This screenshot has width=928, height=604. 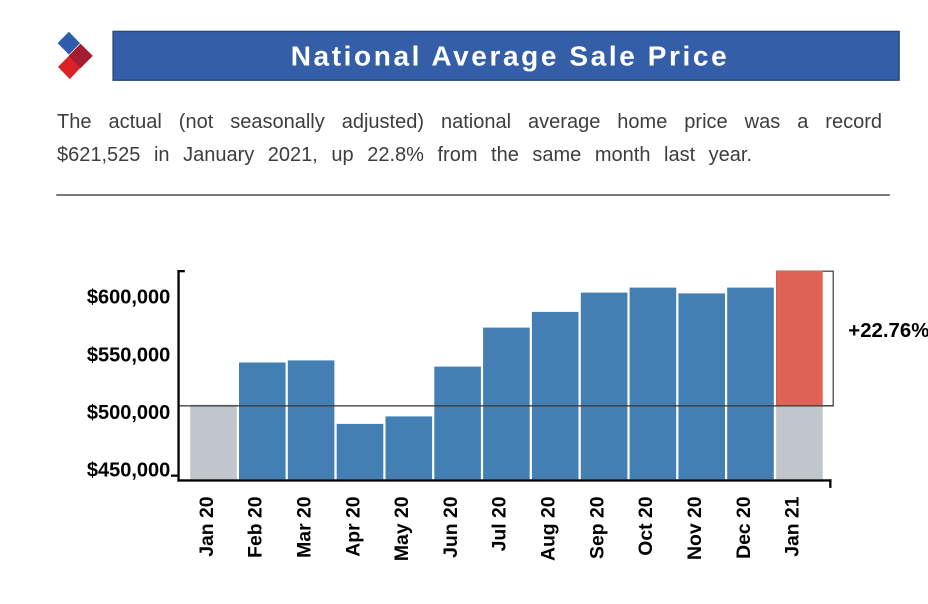 I want to click on svg-text: Feb 20, so click(x=256, y=526).